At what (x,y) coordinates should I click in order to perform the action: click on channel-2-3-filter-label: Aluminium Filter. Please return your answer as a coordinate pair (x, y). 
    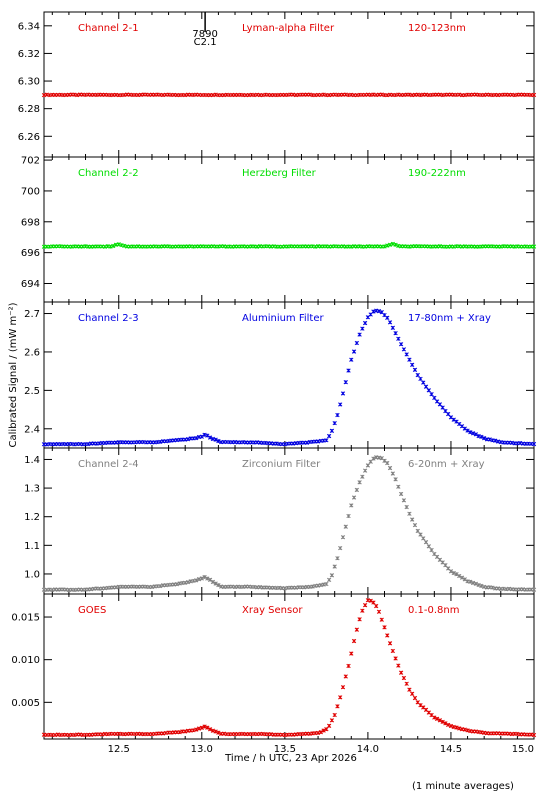
    Looking at the image, I should click on (283, 318).